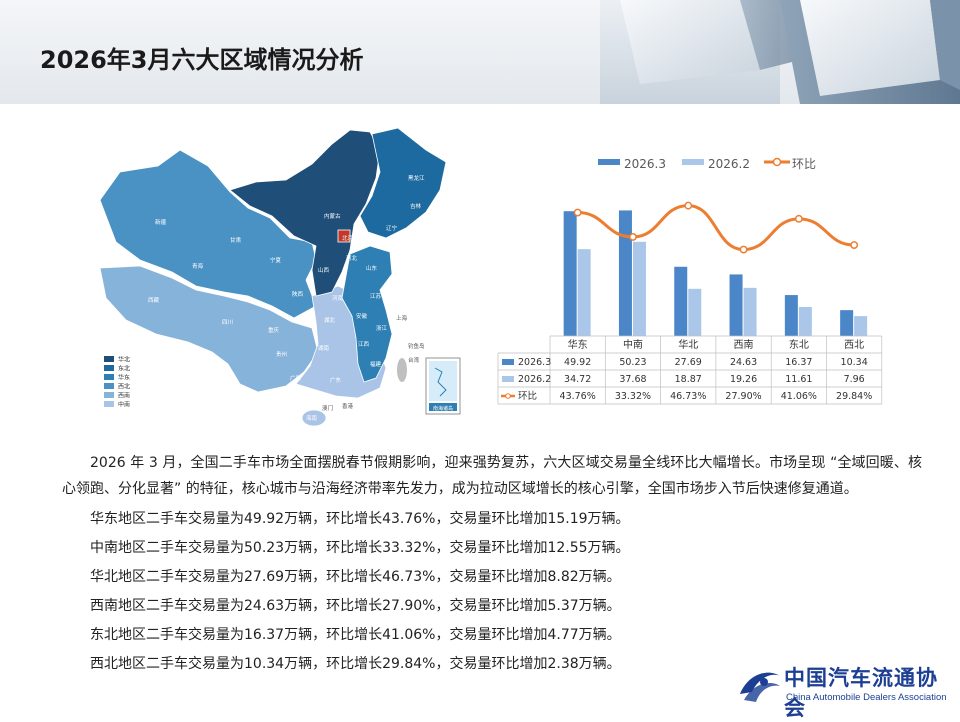  I want to click on table-cell: 34.72, so click(577, 379).